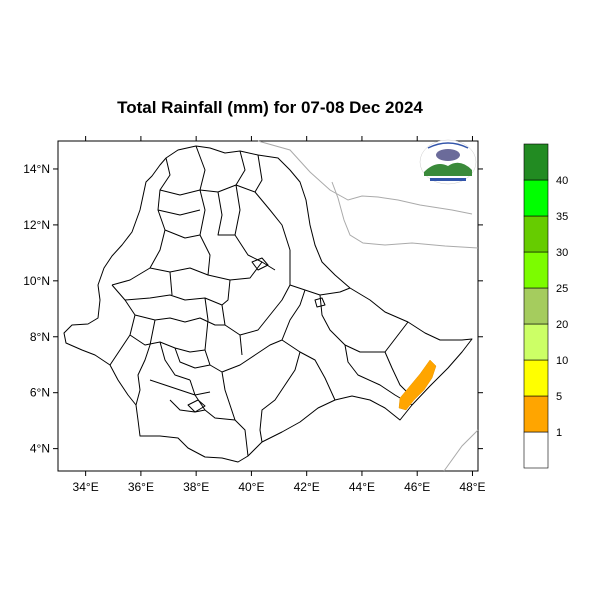 This screenshot has width=600, height=600. I want to click on x-tick-label: 46°E, so click(417, 487).